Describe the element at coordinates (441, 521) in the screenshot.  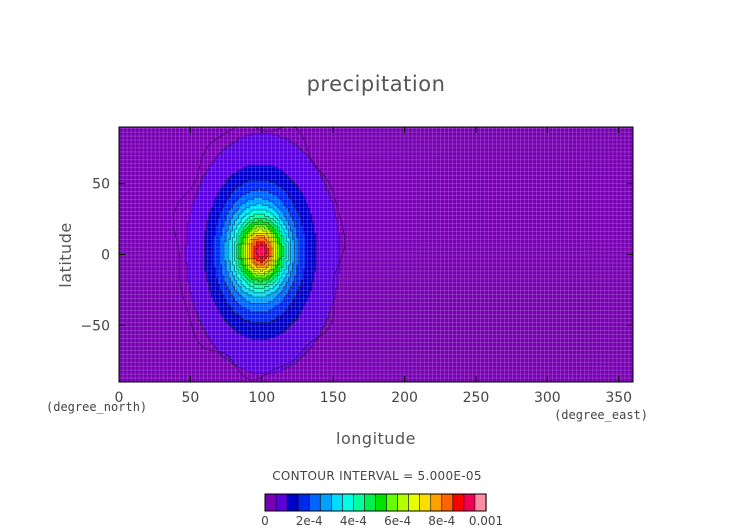
I see `colorbar-tick-label: 8e-4` at that location.